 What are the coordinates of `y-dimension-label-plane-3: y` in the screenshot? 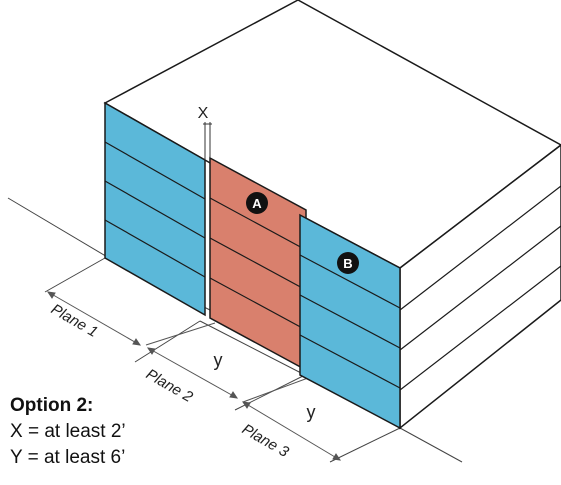 It's located at (311, 412).